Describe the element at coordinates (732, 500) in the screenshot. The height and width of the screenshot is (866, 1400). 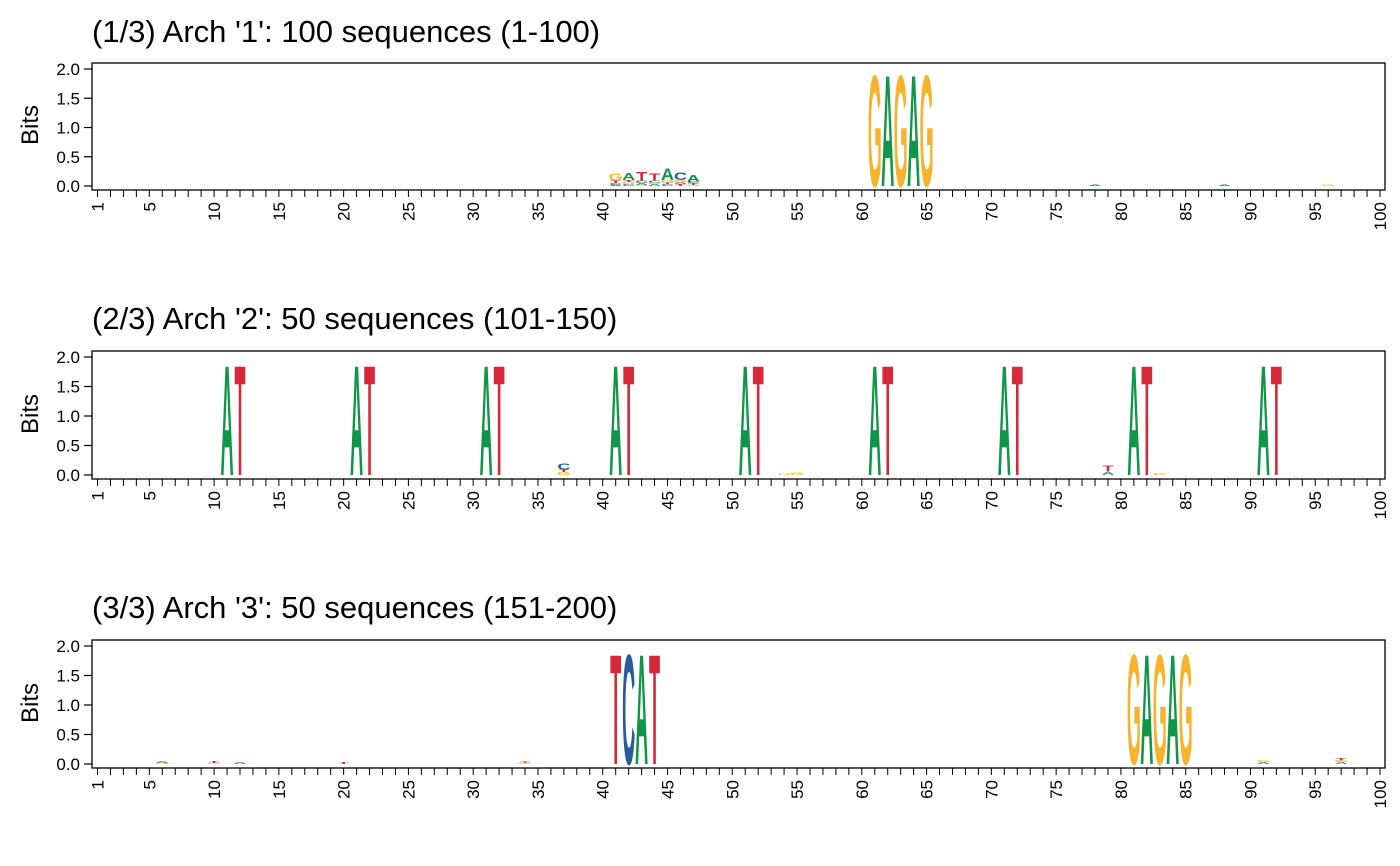
I see `x-tick-label: 50` at that location.